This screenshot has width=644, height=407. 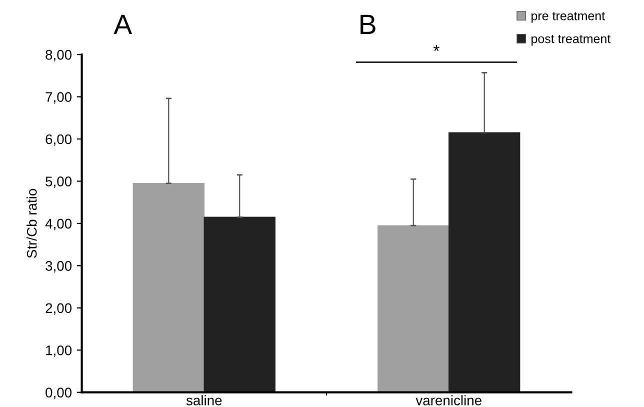 I want to click on y-tick-label: 7,00, so click(x=59, y=98).